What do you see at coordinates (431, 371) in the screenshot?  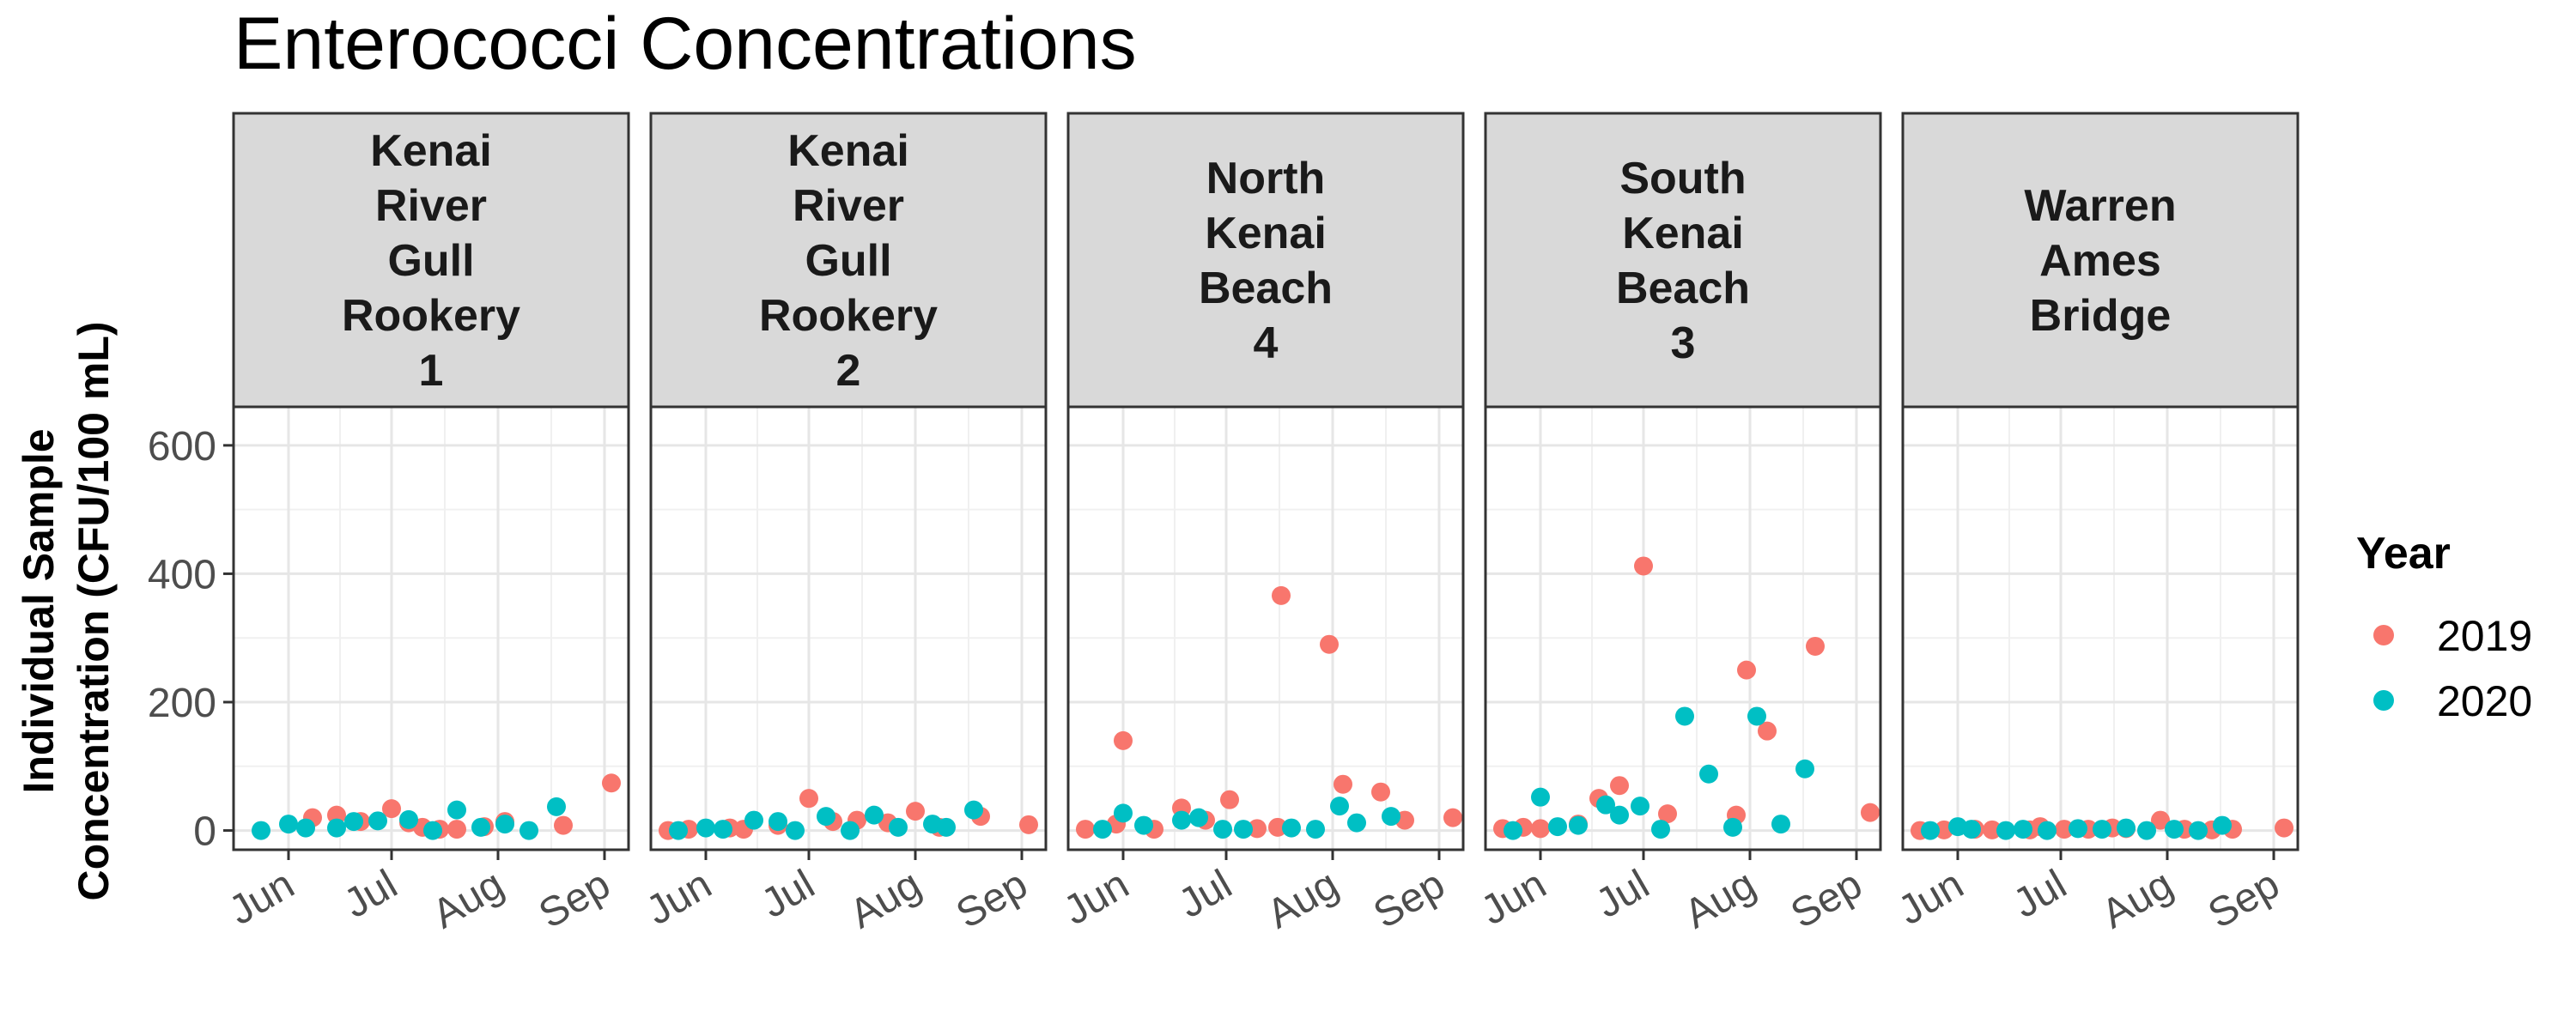 I see `facet-strip-label: 1` at bounding box center [431, 371].